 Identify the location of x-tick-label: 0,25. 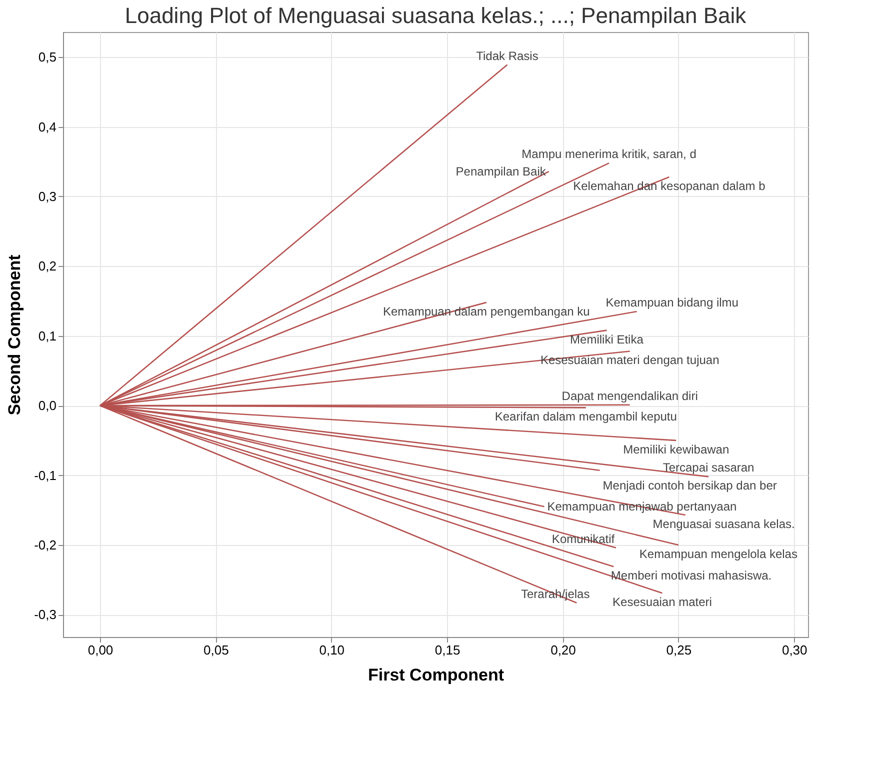
(679, 650).